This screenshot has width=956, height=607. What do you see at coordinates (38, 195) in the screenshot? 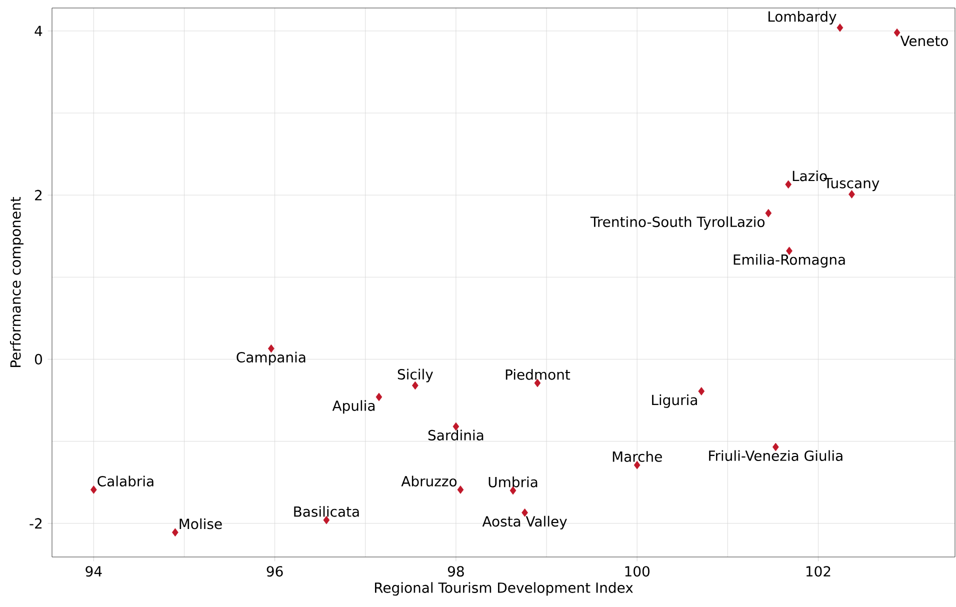
I see `y-tick-label: 2` at bounding box center [38, 195].